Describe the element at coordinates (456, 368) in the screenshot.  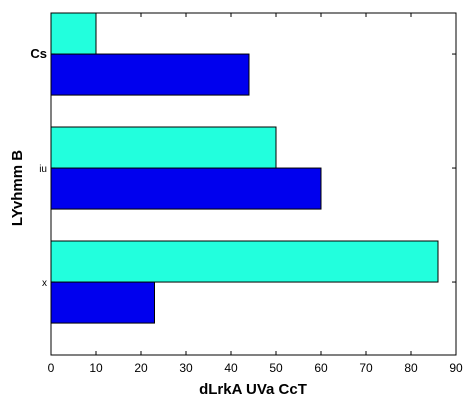
I see `x-tick-label: 90` at that location.